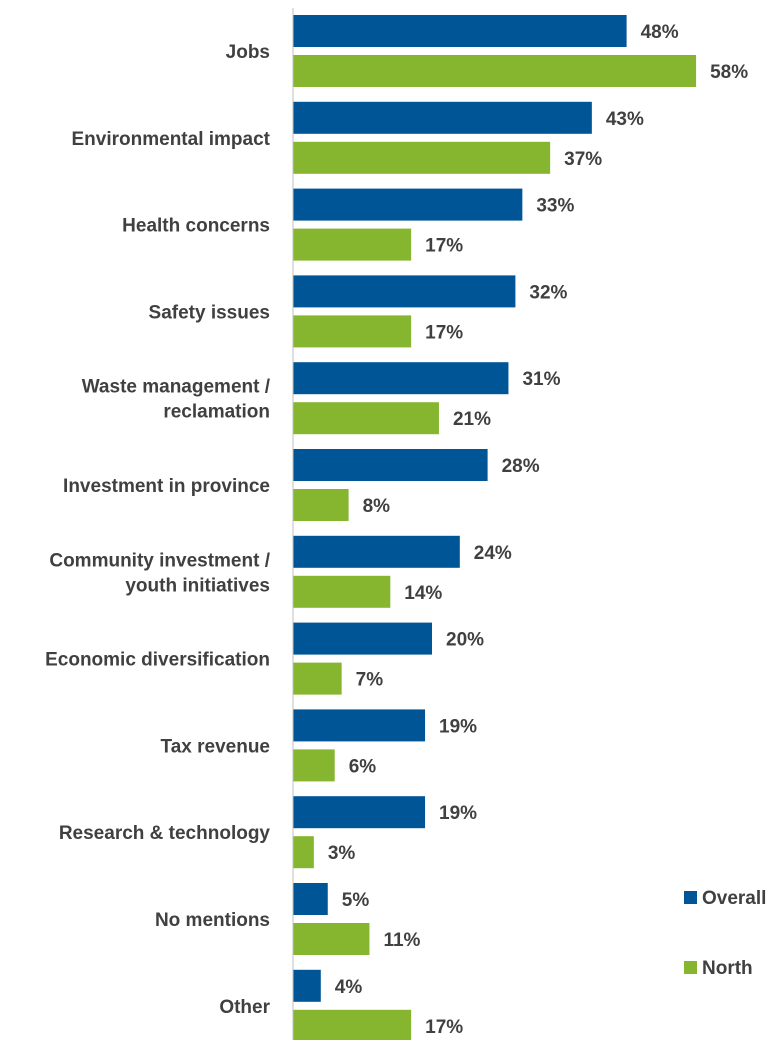 The width and height of the screenshot is (784, 1040). Describe the element at coordinates (465, 640) in the screenshot. I see `value-label-overall-7: 20%` at that location.